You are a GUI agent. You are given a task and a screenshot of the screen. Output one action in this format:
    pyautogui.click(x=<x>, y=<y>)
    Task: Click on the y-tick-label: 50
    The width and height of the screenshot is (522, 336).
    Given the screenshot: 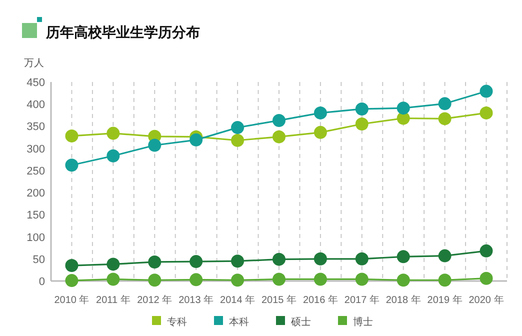 What is the action you would take?
    pyautogui.click(x=38, y=260)
    